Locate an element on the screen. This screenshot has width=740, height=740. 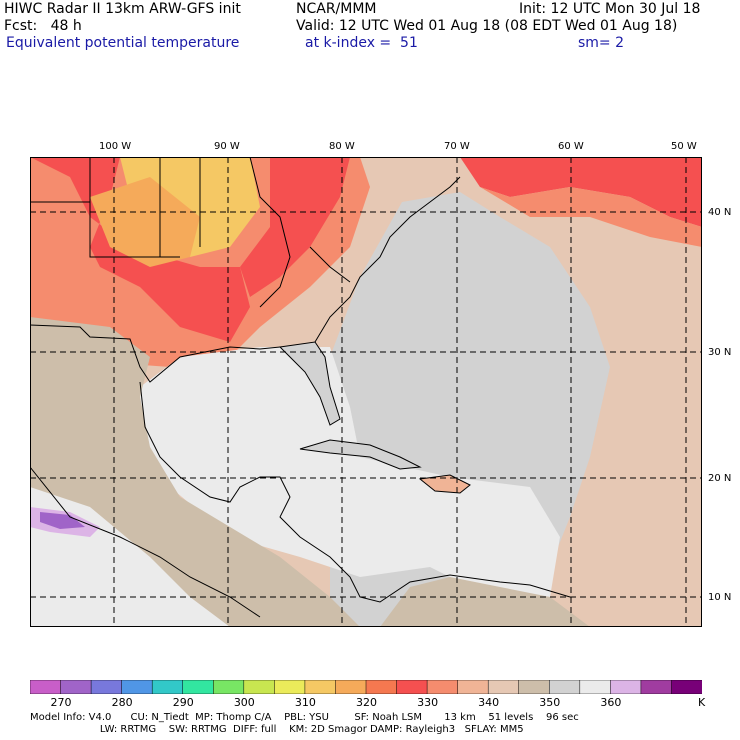
plains-orange-region is located at coordinates (145, 222).